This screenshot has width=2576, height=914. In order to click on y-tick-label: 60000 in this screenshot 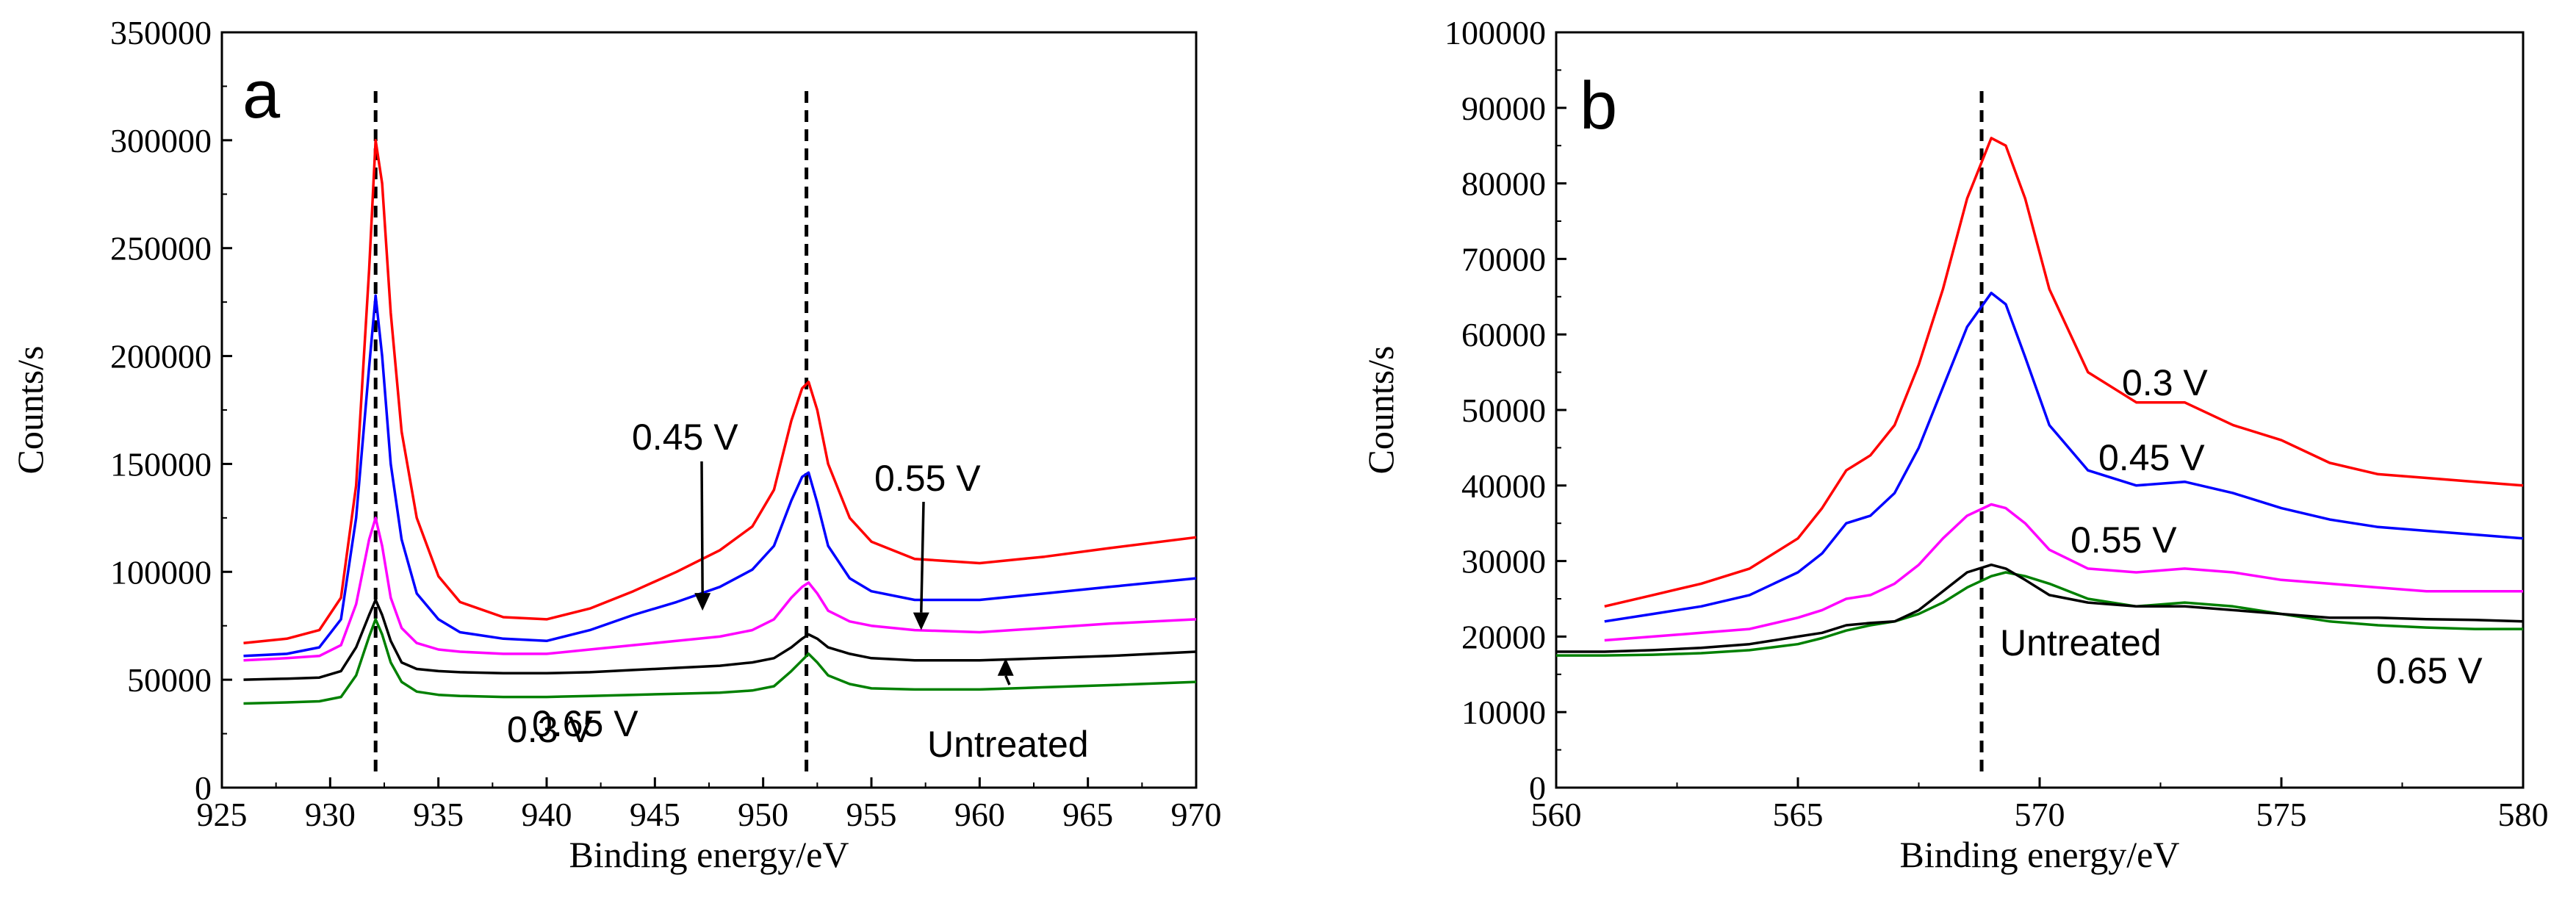, I will do `click(1503, 334)`.